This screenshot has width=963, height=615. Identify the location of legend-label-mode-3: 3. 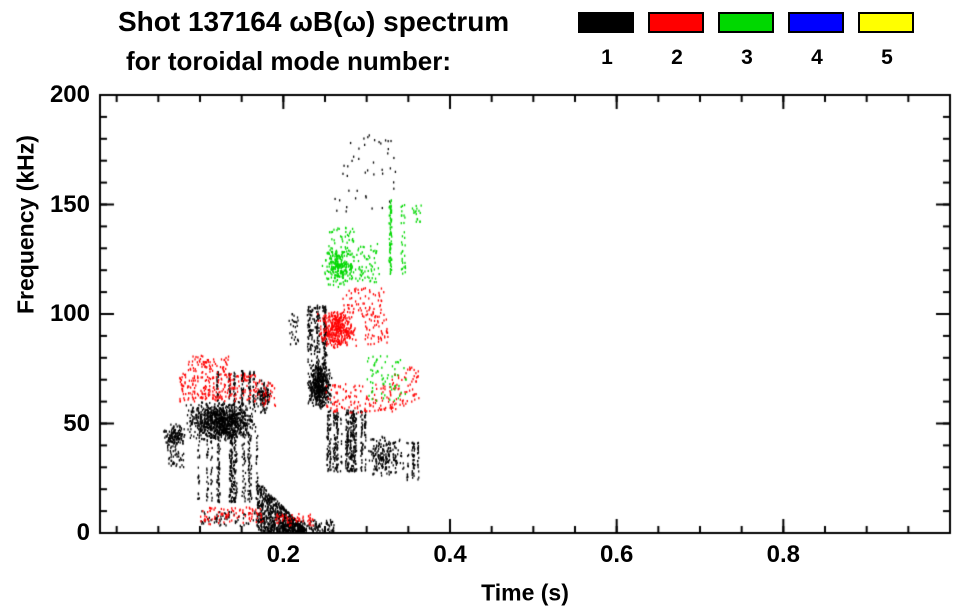
(747, 57).